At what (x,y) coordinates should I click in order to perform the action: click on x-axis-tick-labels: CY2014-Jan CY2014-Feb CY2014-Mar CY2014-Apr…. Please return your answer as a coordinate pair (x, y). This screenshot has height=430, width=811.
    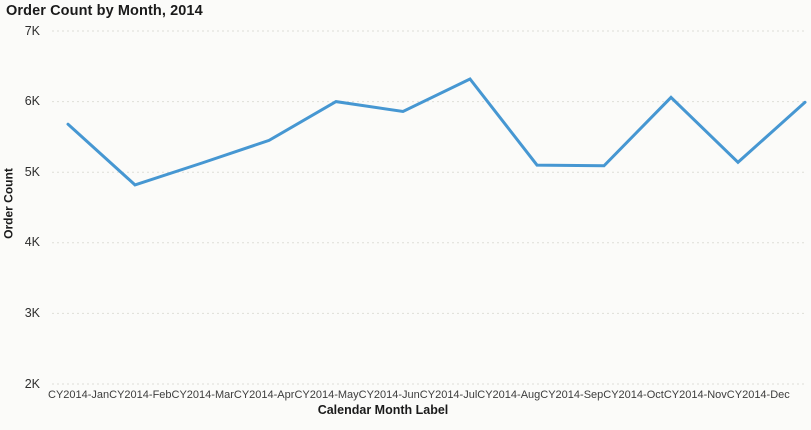
    Looking at the image, I should click on (419, 395).